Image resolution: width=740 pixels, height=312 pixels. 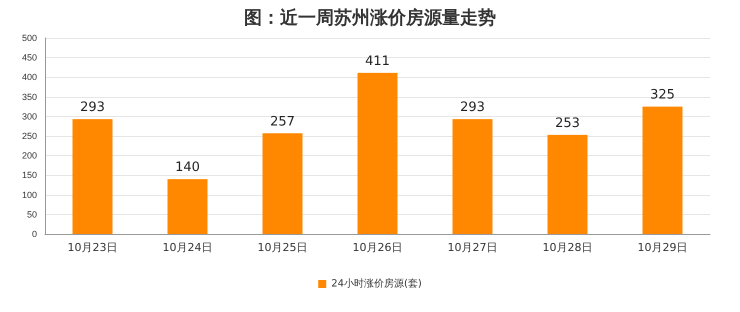 What do you see at coordinates (377, 61) in the screenshot?
I see `data-label: 411` at bounding box center [377, 61].